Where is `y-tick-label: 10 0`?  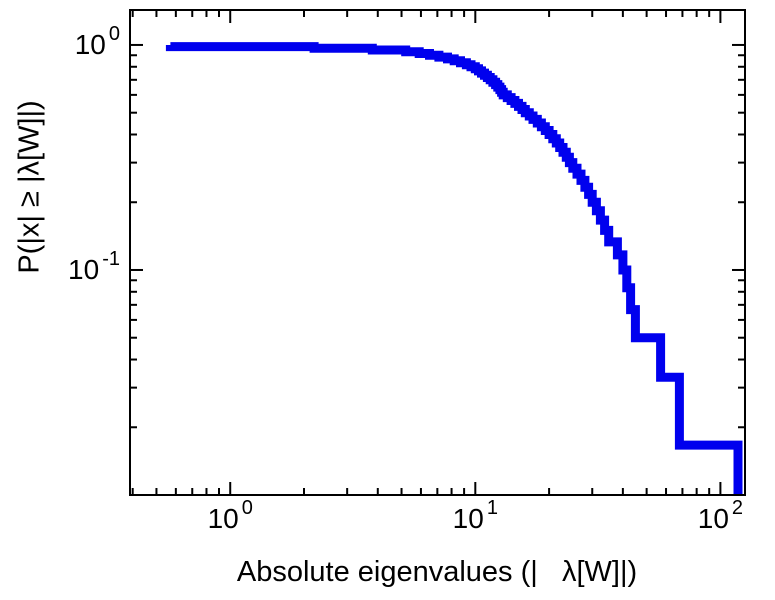
y-tick-label: 10 0 is located at coordinates (97, 42).